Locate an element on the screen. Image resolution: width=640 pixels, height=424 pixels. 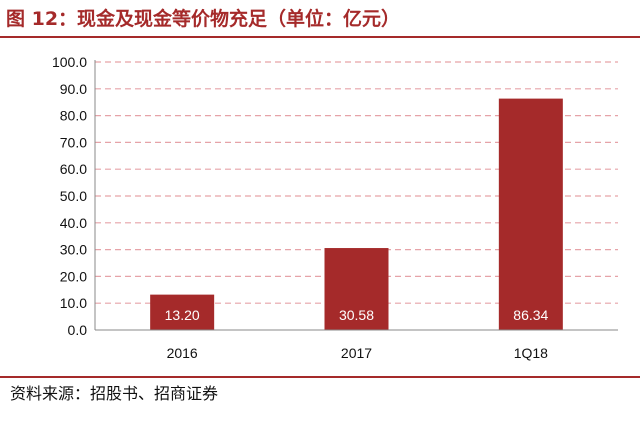
y-tick-label: 50.0 is located at coordinates (73, 196).